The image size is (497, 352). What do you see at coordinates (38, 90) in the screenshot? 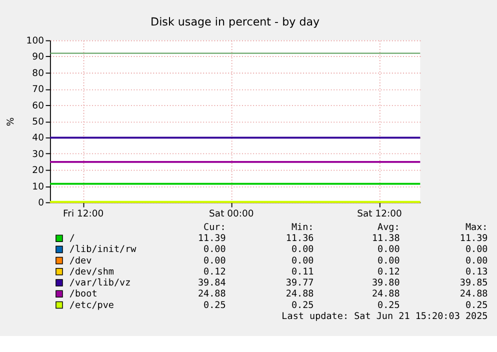
I see `y-tick-label: 70` at bounding box center [38, 90].